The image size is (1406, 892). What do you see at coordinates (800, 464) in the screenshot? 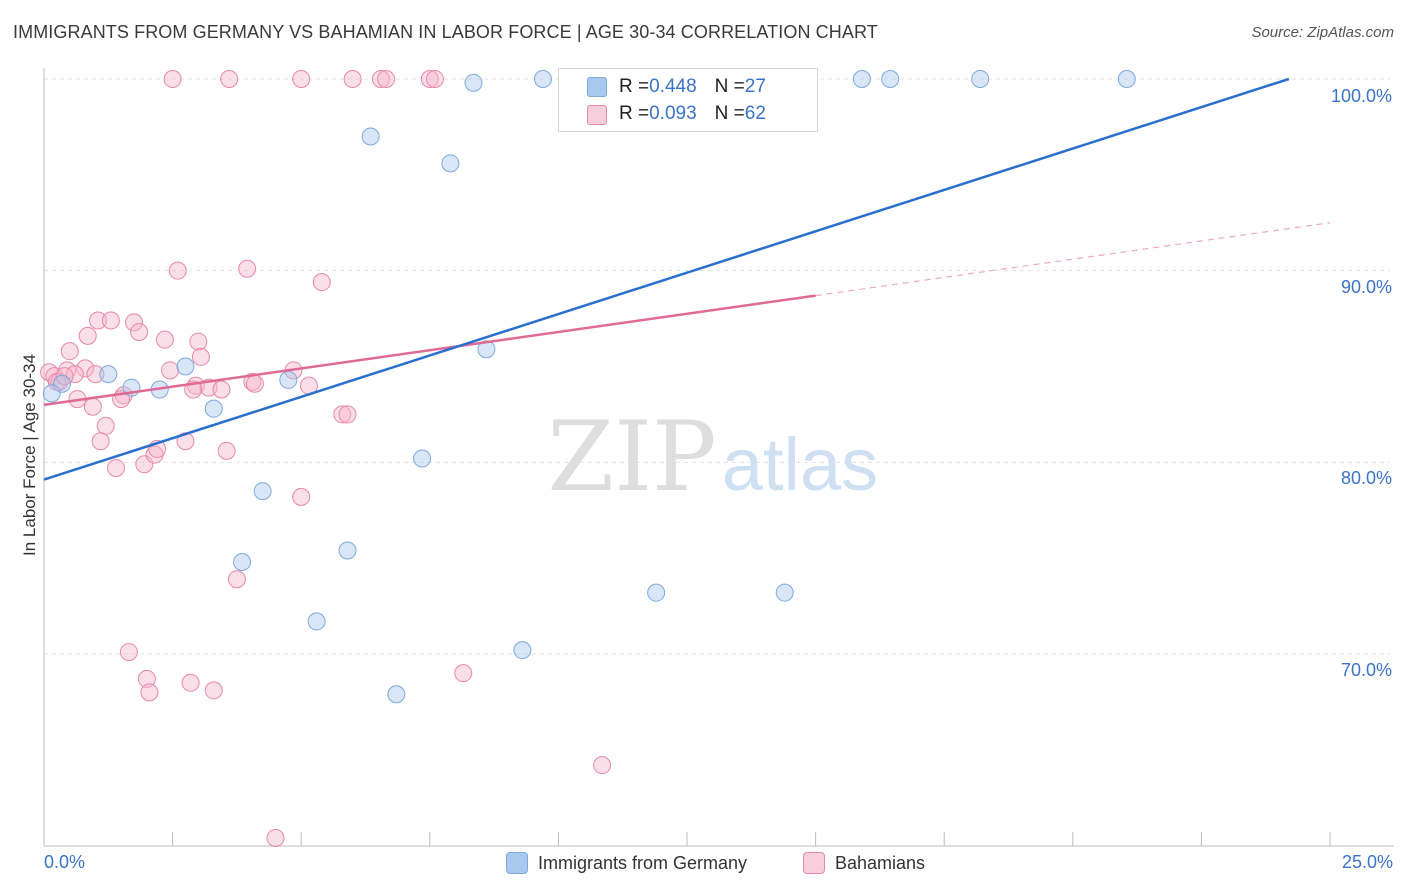
I see `watermark-atlas: atlas` at bounding box center [800, 464].